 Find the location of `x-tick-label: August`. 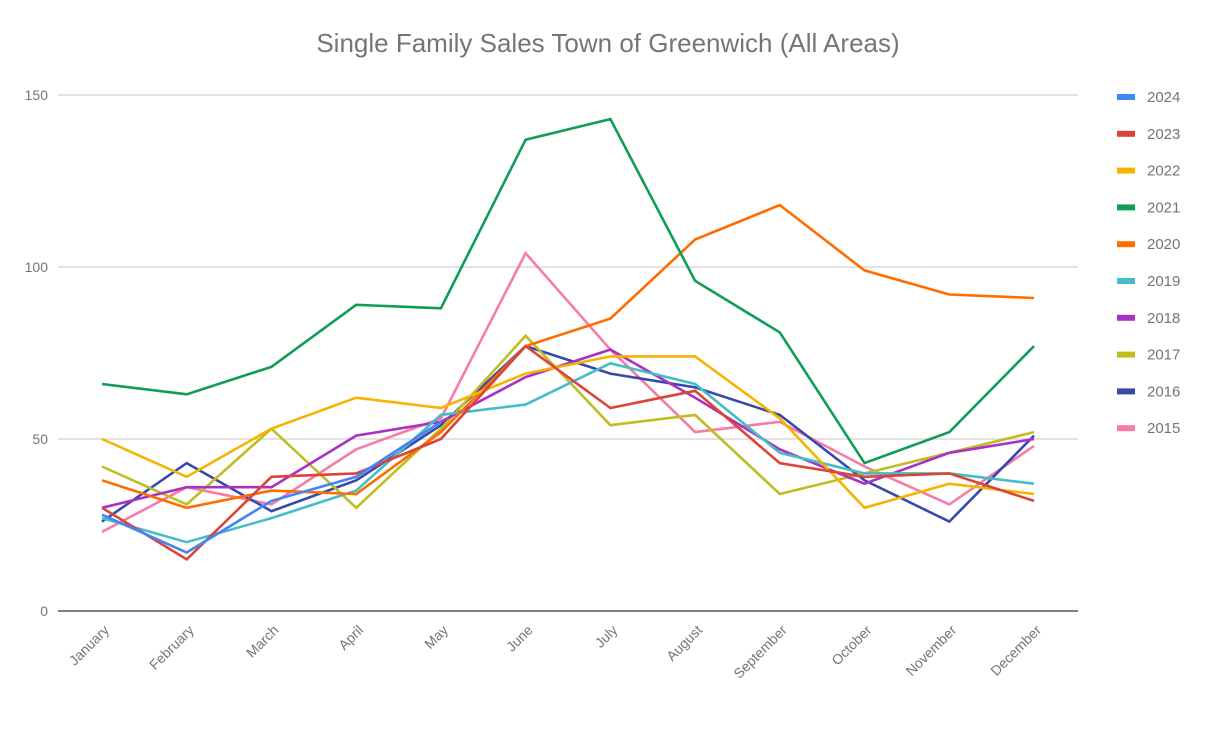

x-tick-label: August is located at coordinates (684, 643).